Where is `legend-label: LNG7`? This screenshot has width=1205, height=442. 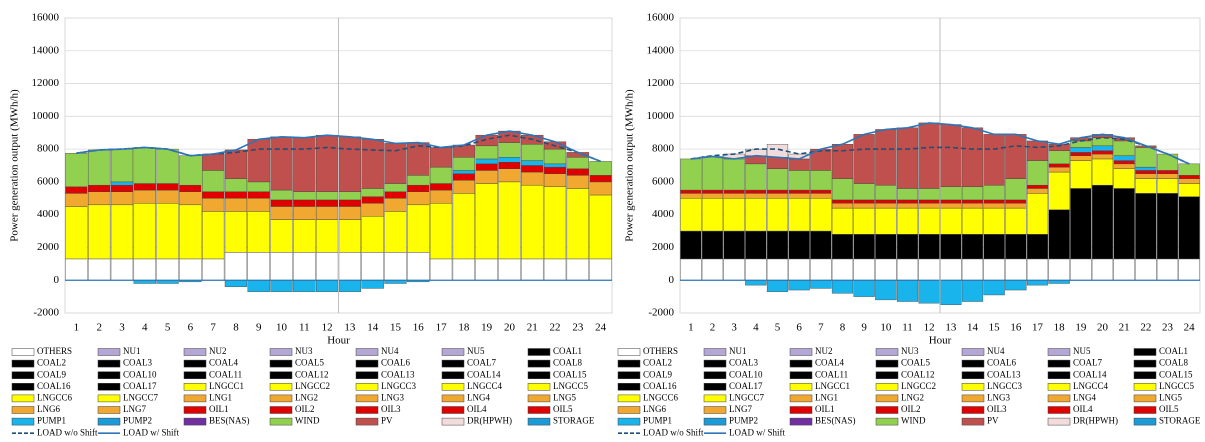 legend-label: LNG7 is located at coordinates (134, 409).